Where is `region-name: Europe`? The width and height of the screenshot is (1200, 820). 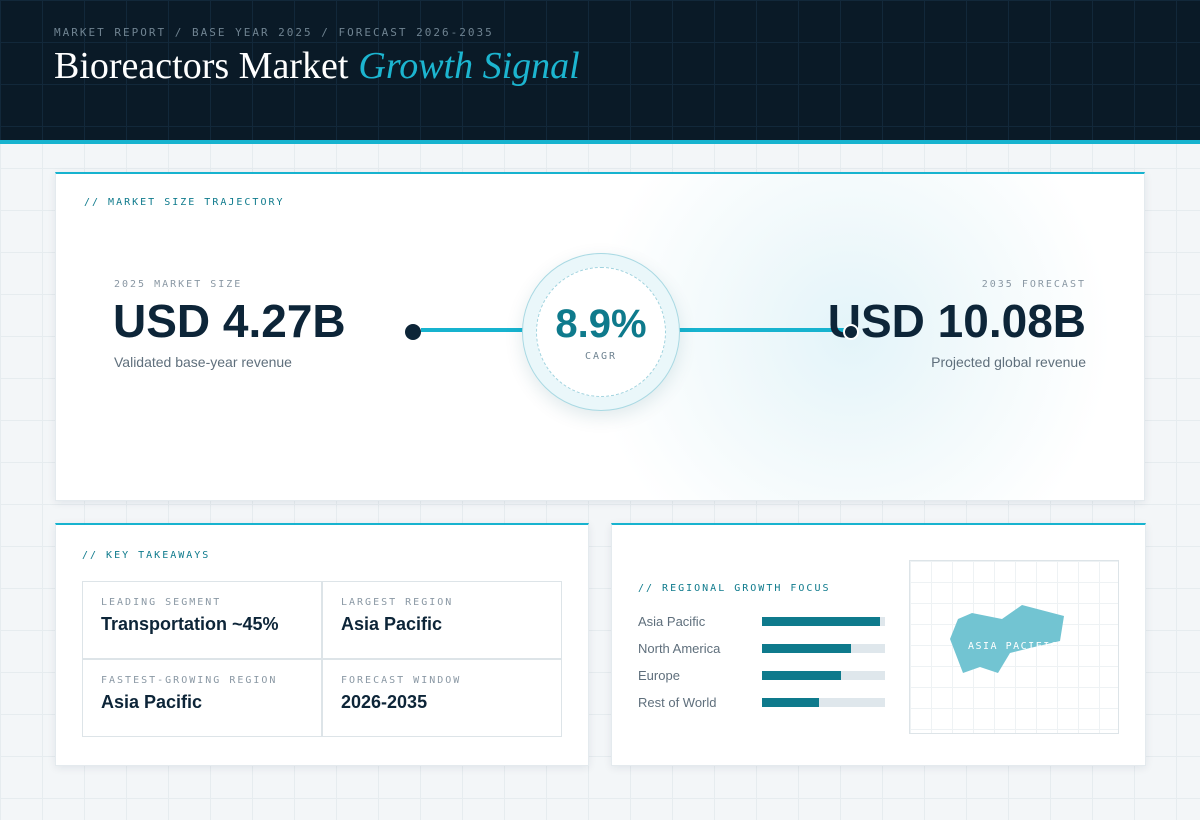
region-name: Europe is located at coordinates (659, 675).